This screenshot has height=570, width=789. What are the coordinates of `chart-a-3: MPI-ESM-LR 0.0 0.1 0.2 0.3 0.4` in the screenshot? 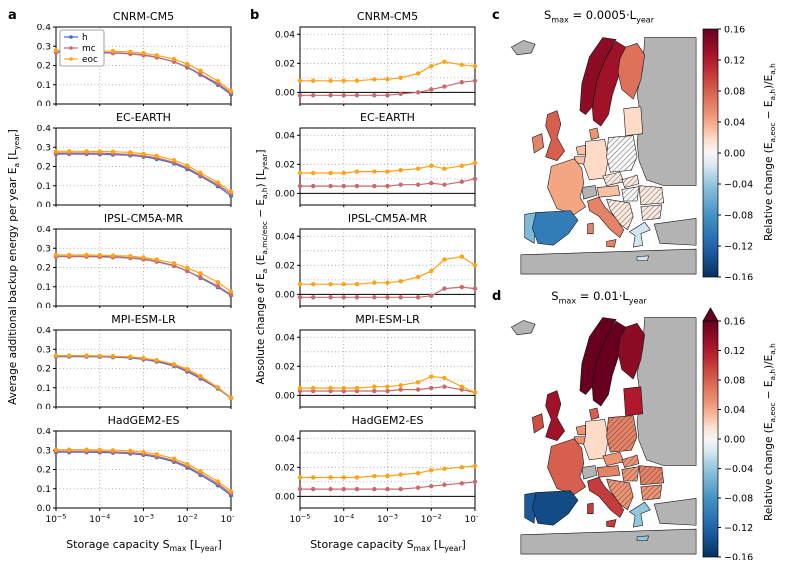 It's located at (130, 361).